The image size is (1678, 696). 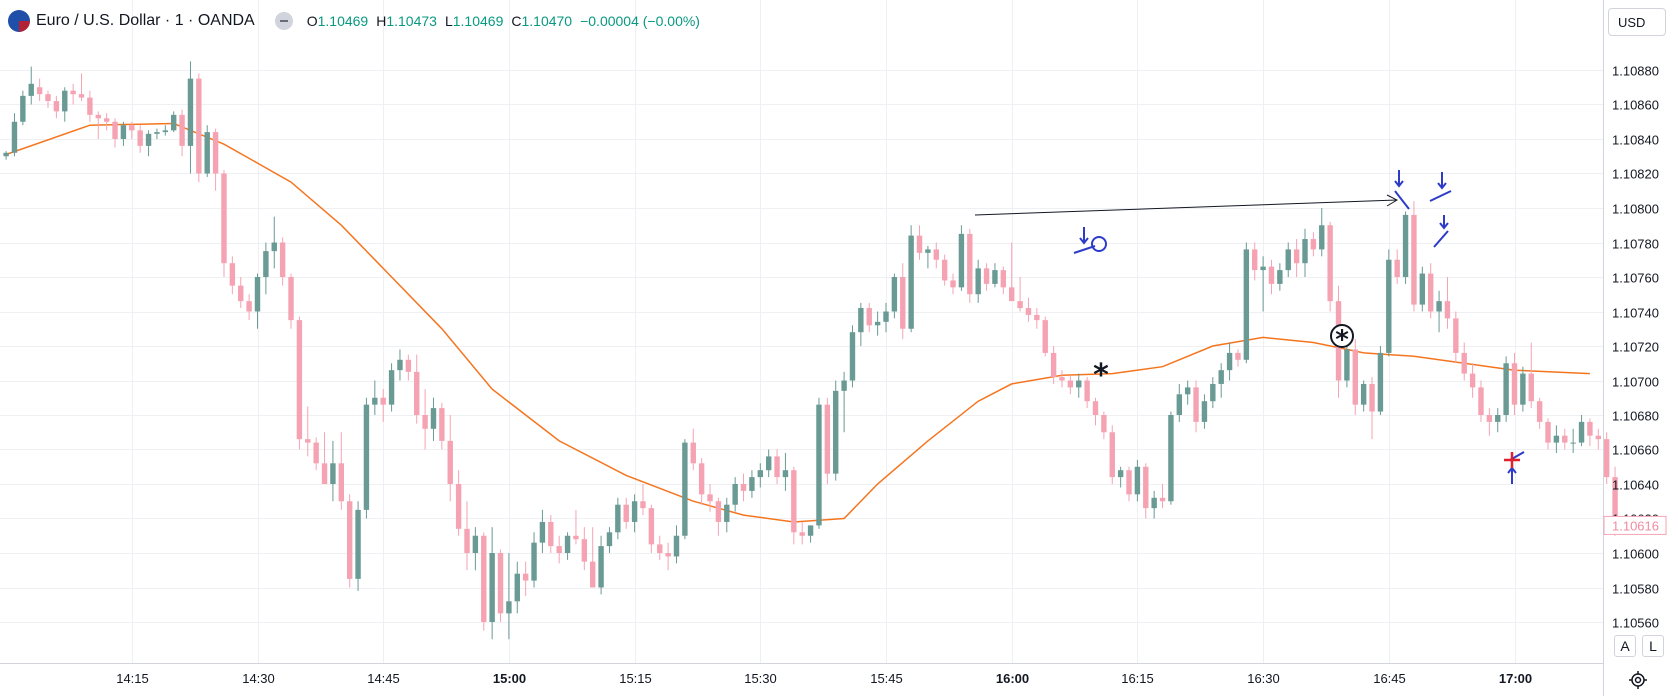 What do you see at coordinates (145, 20) in the screenshot?
I see `symbol-title: Euro / U.S. Dollar · 1 · OANDA` at bounding box center [145, 20].